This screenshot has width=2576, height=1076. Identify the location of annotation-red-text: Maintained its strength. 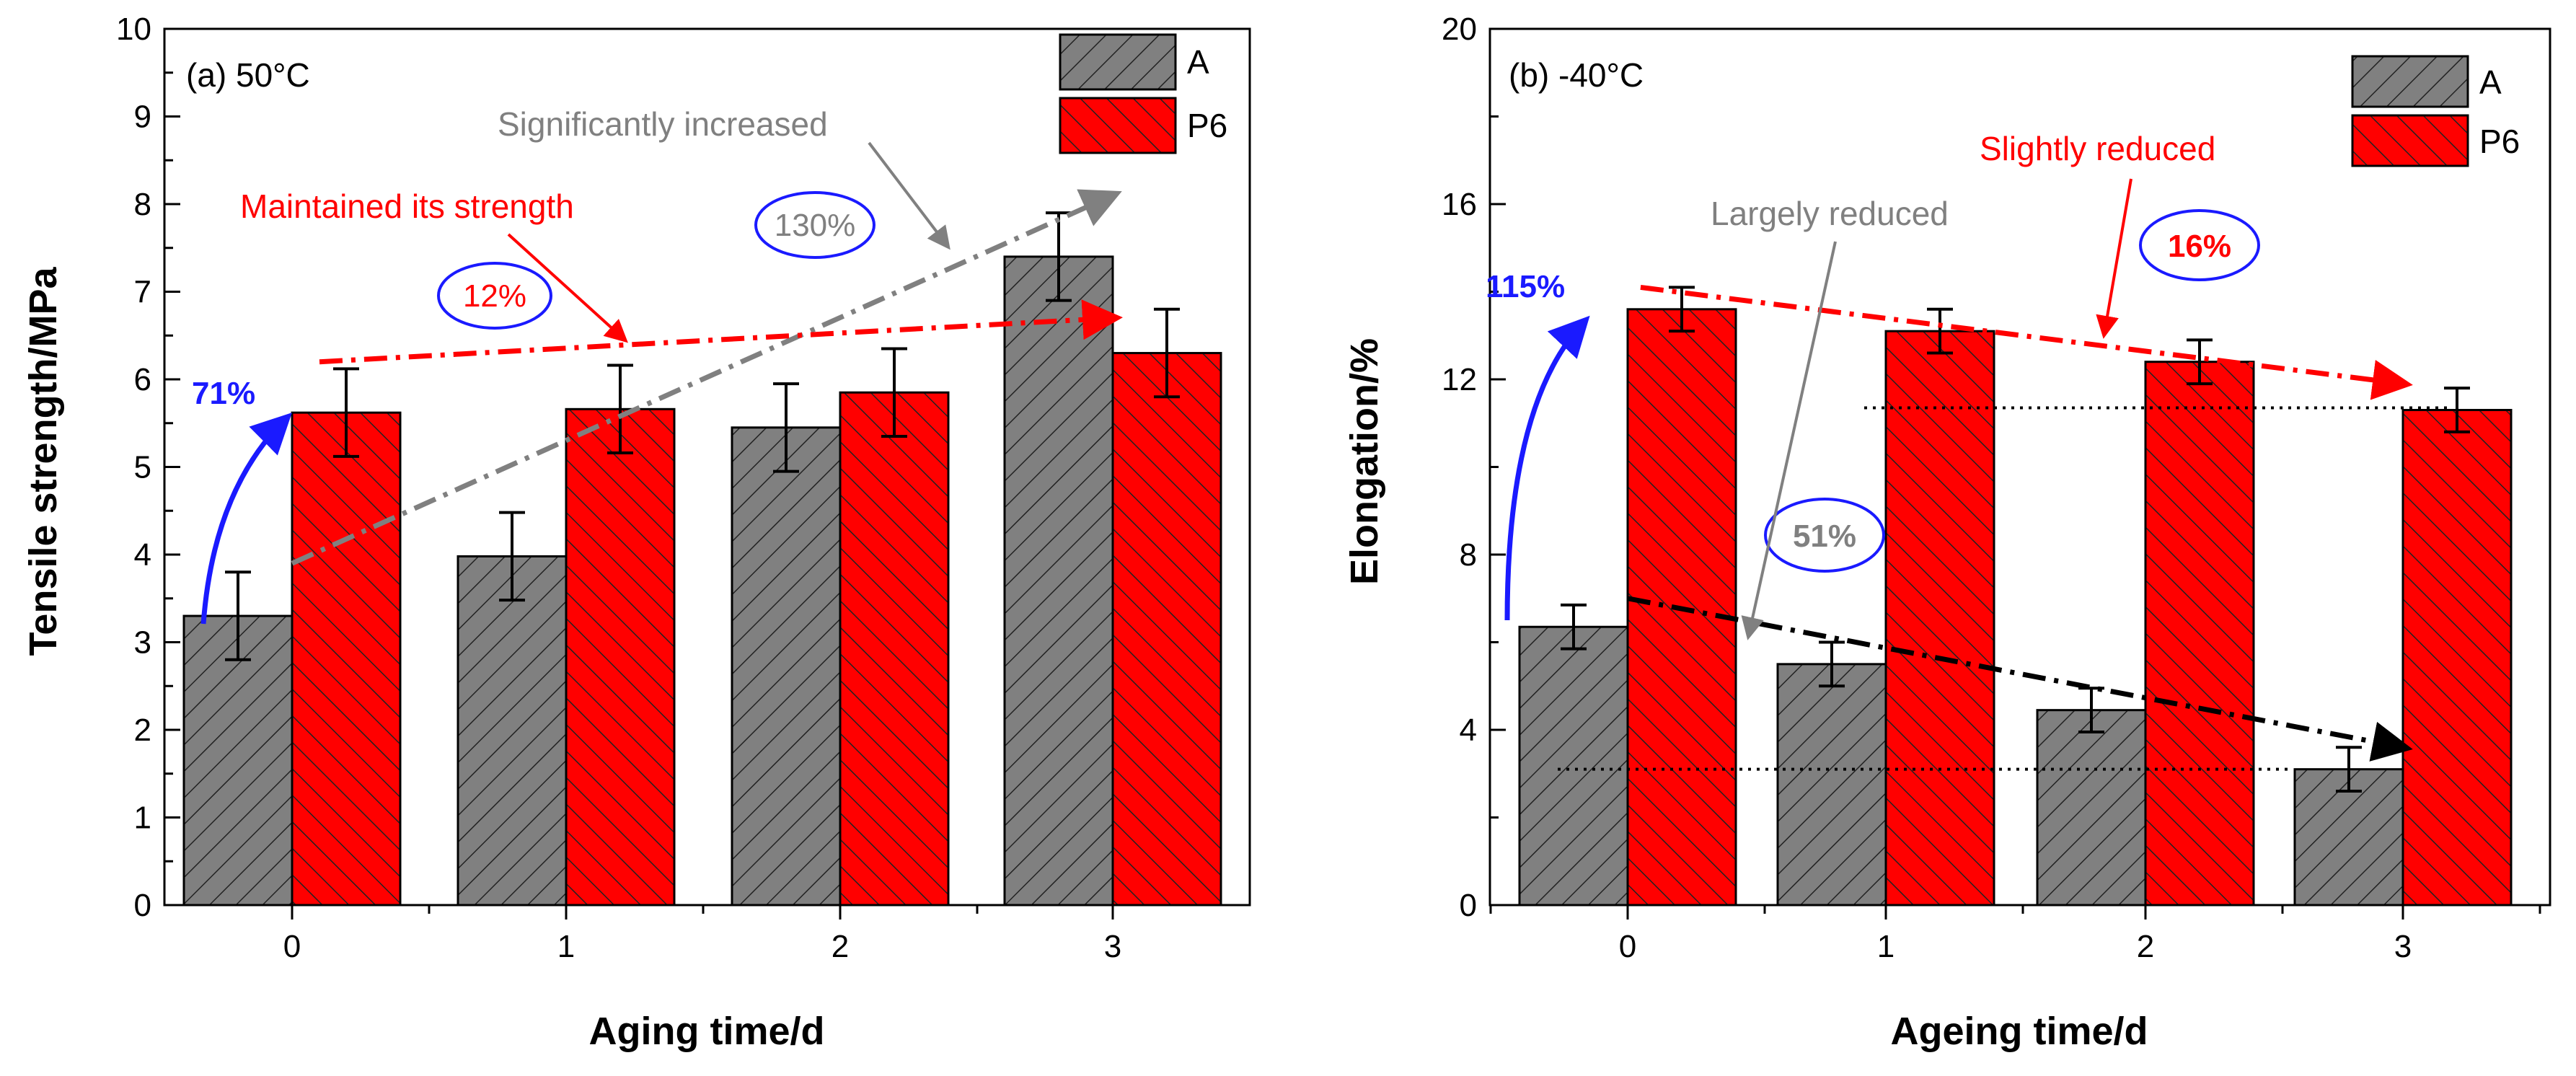
(407, 206).